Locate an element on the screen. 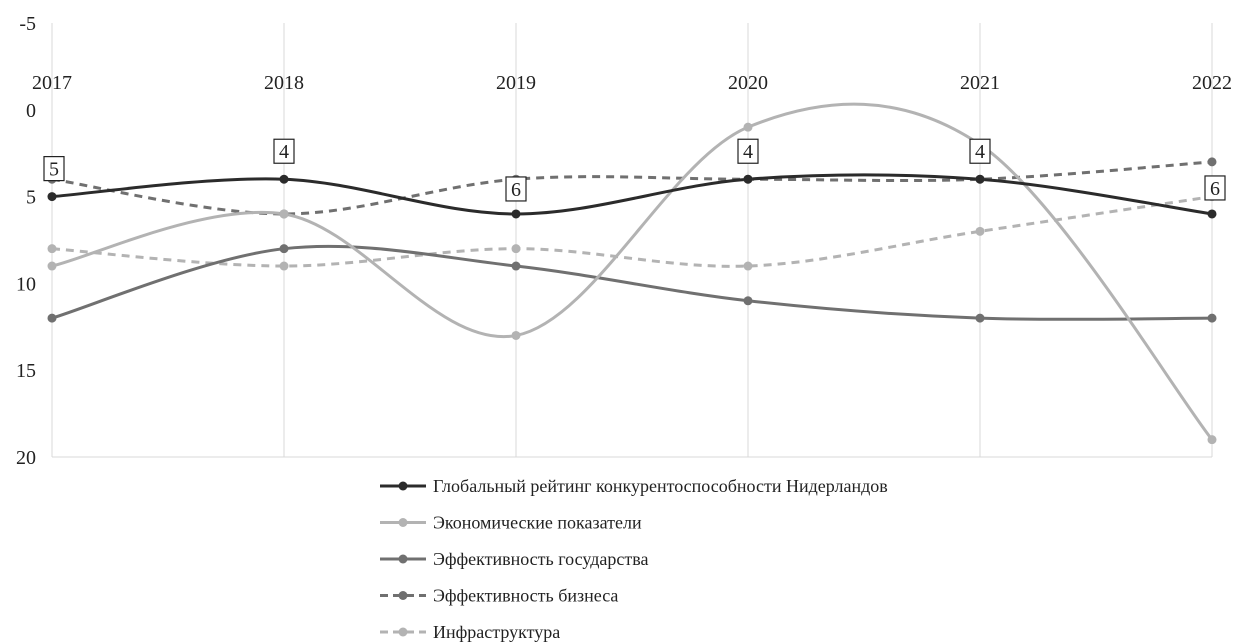 This screenshot has height=644, width=1235. data-point-s0-2018 is located at coordinates (284, 179).